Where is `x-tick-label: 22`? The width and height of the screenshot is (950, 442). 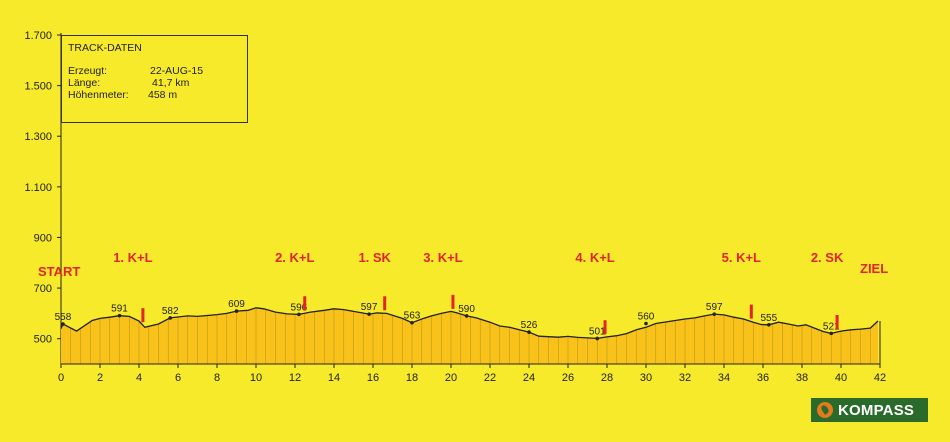 x-tick-label: 22 is located at coordinates (490, 378).